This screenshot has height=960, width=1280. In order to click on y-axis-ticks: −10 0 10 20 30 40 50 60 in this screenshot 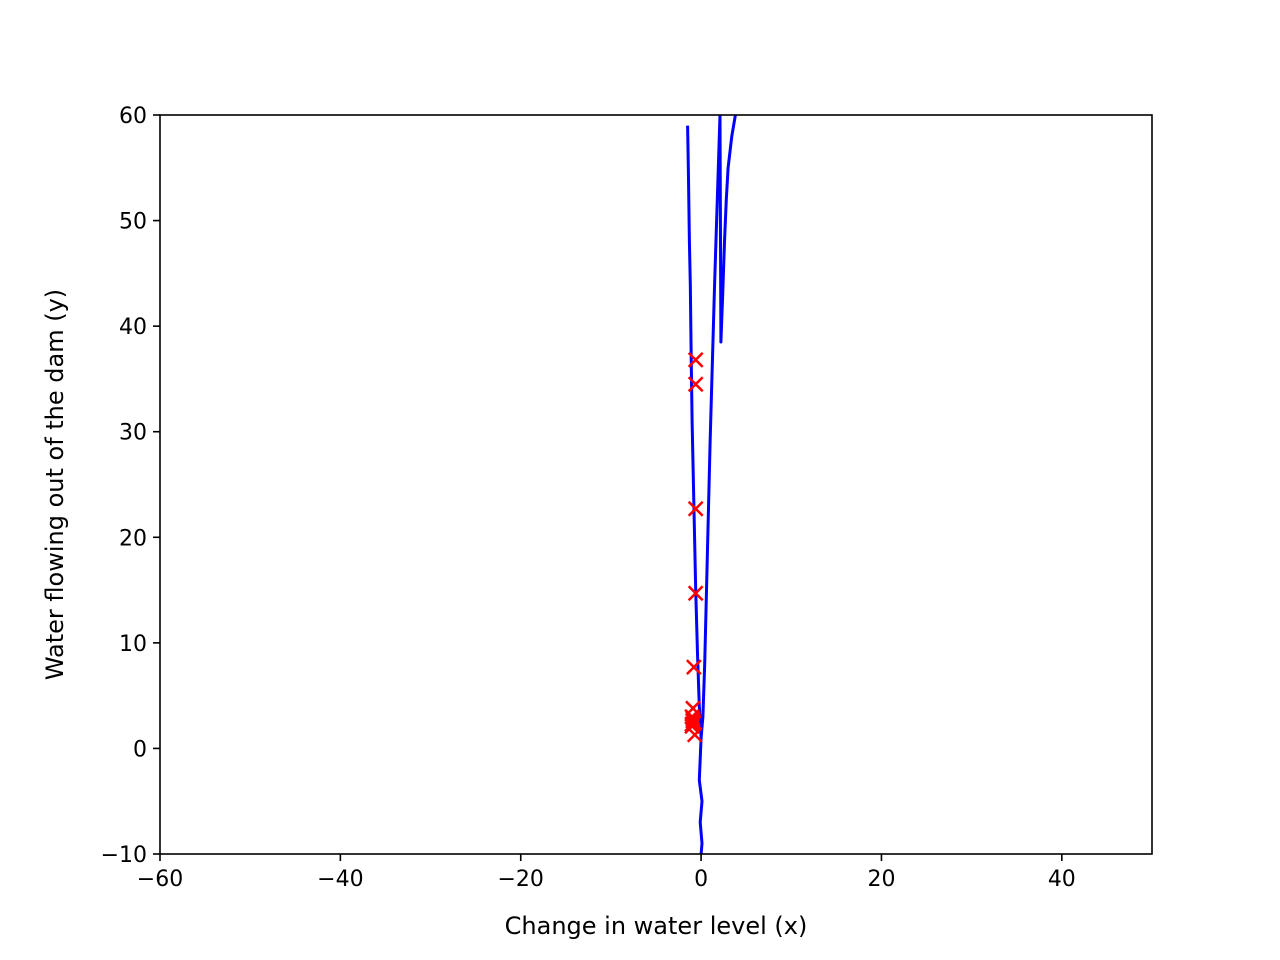, I will do `click(130, 486)`.